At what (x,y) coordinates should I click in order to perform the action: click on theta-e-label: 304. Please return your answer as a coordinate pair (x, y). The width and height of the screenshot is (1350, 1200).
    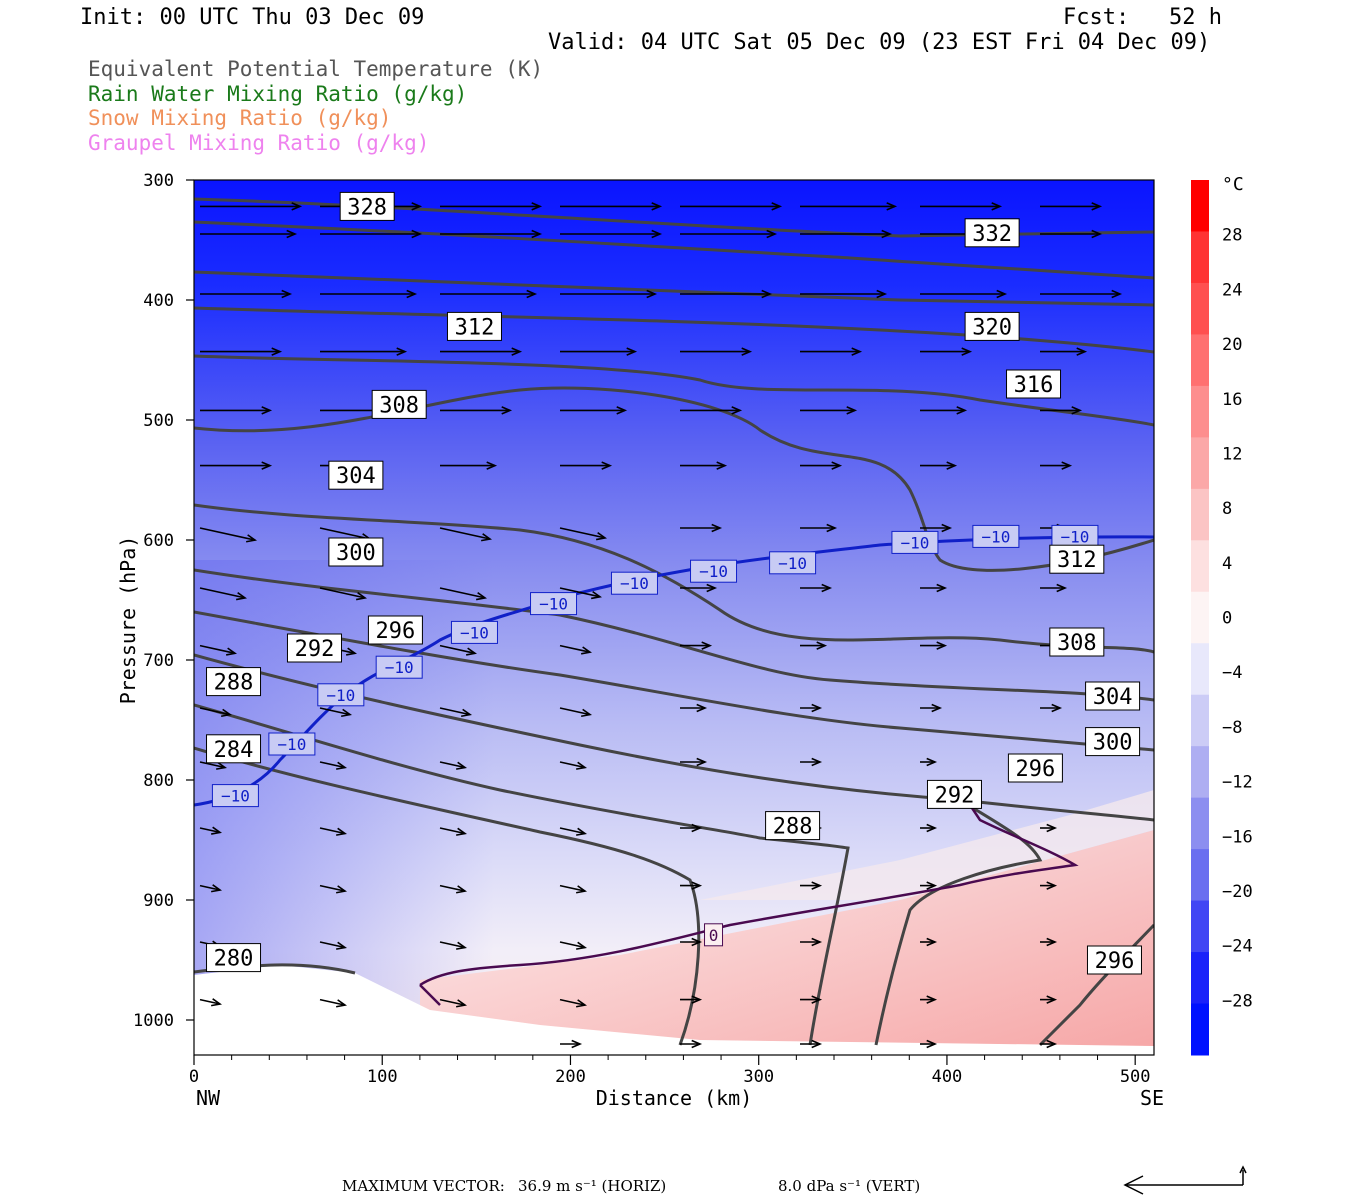
    Looking at the image, I should click on (1113, 696).